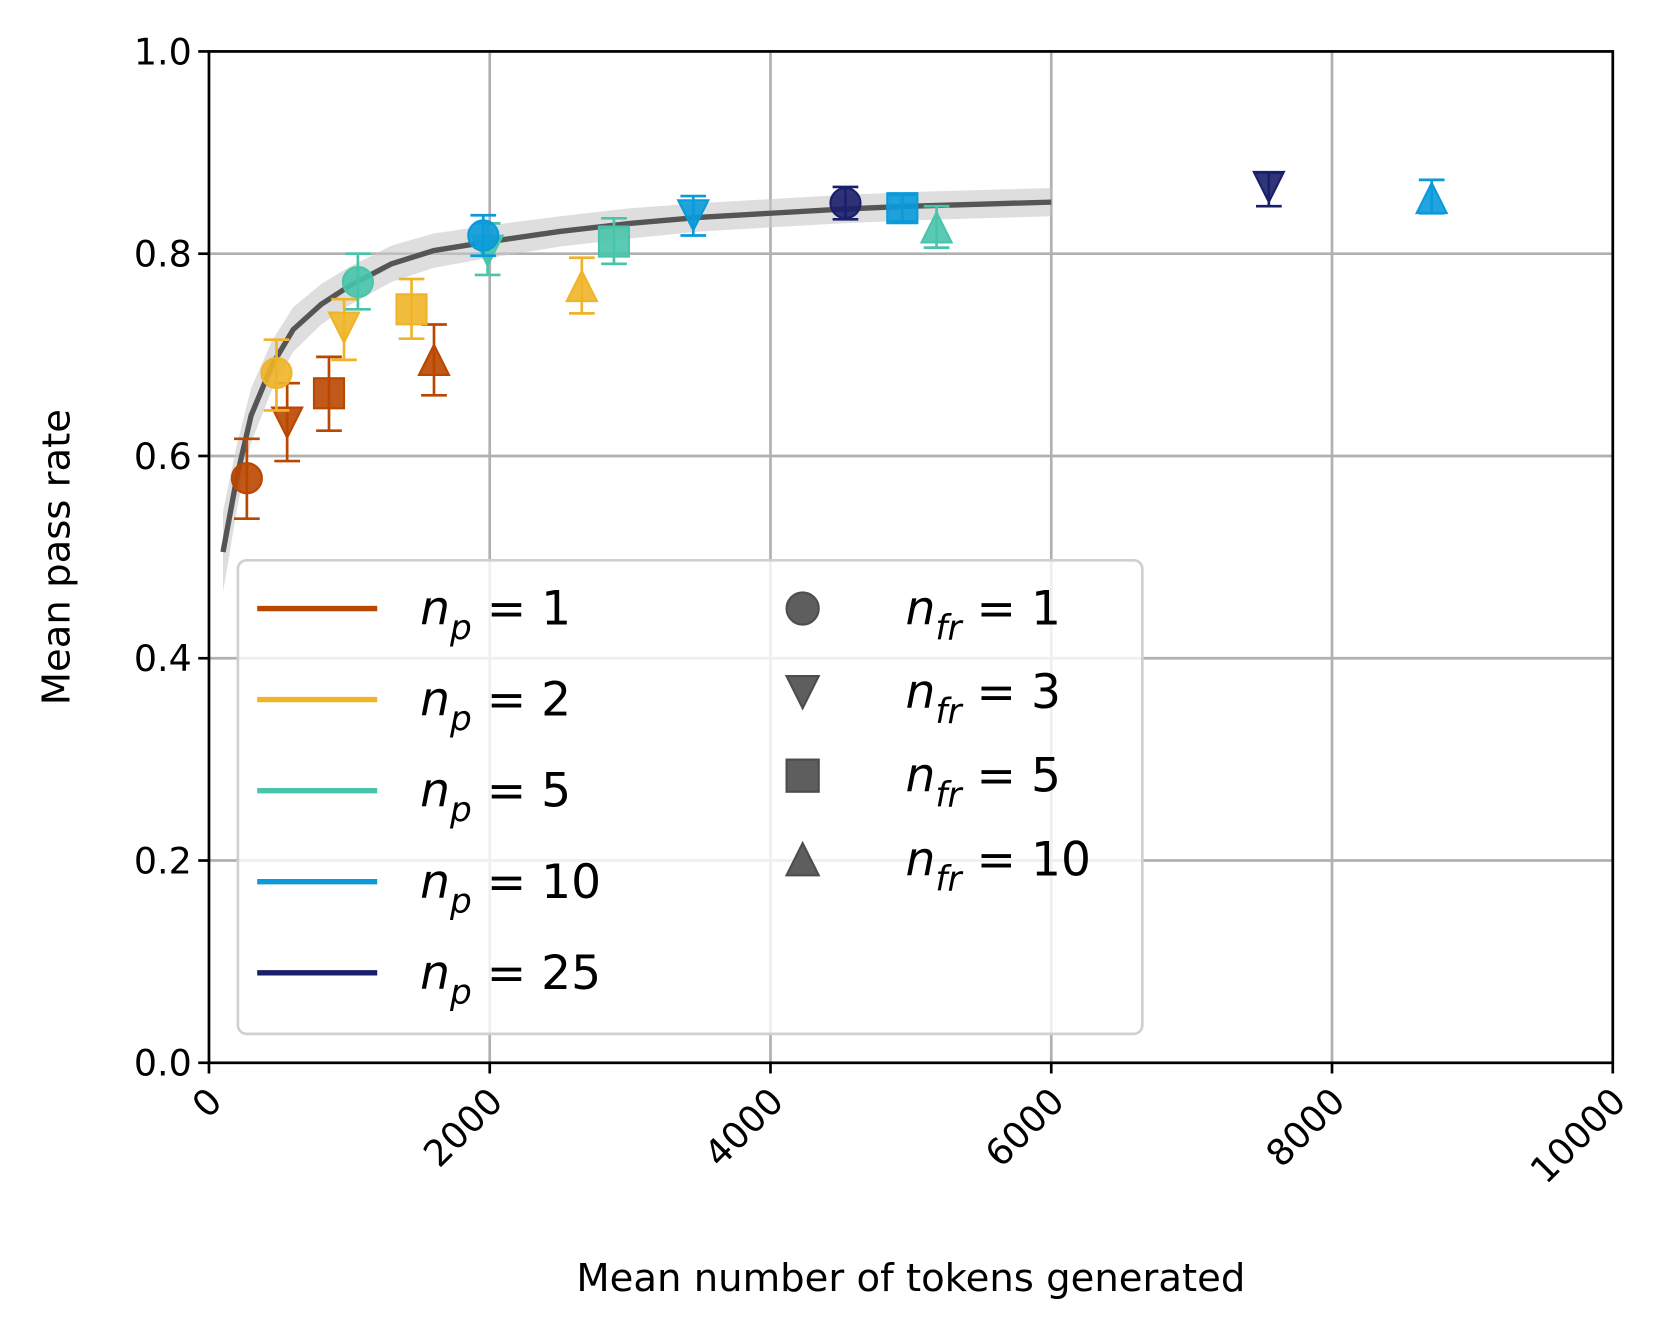  Describe the element at coordinates (207, 1102) in the screenshot. I see `x-tick-label: 0` at that location.